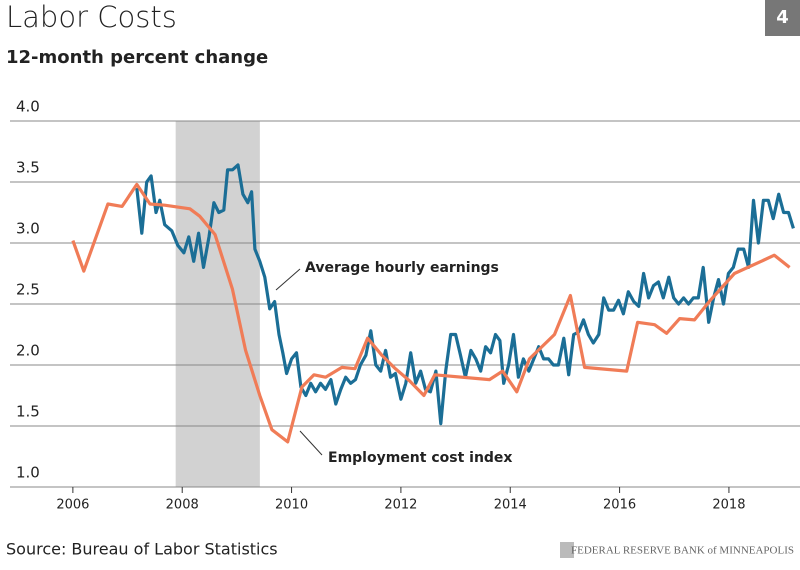 The width and height of the screenshot is (800, 570). I want to click on series-label: Employment cost index, so click(420, 458).